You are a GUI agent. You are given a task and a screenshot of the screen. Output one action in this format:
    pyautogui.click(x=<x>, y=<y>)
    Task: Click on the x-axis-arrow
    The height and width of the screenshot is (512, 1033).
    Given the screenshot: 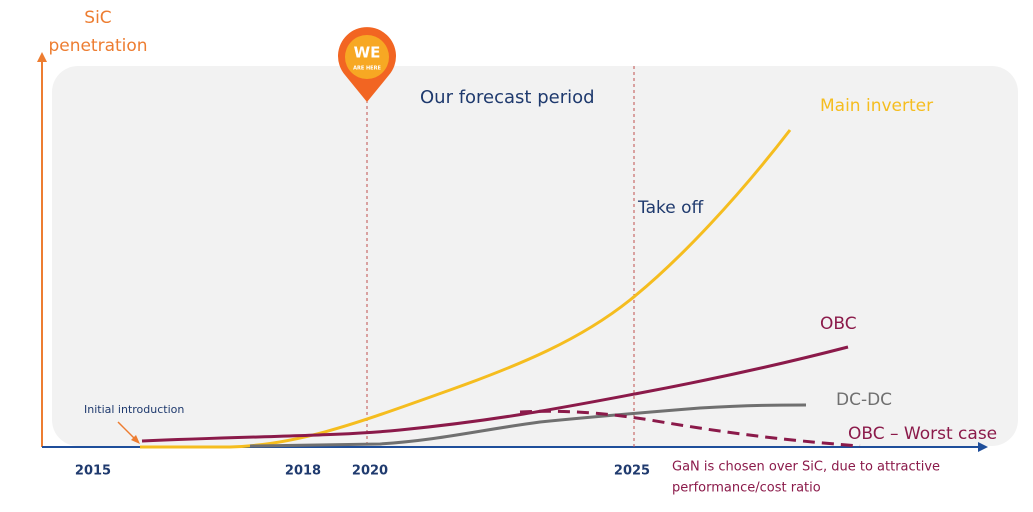 What is the action you would take?
    pyautogui.click(x=983, y=447)
    